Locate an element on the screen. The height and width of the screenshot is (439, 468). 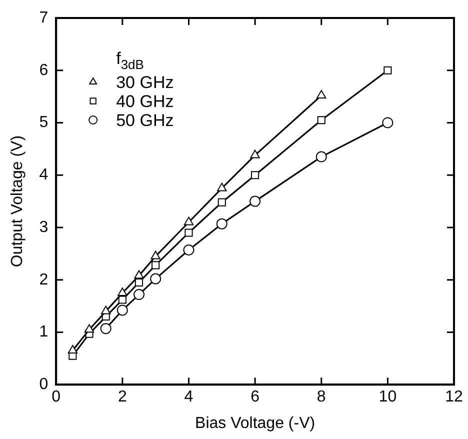
y-tick-label: 4 is located at coordinates (43, 175).